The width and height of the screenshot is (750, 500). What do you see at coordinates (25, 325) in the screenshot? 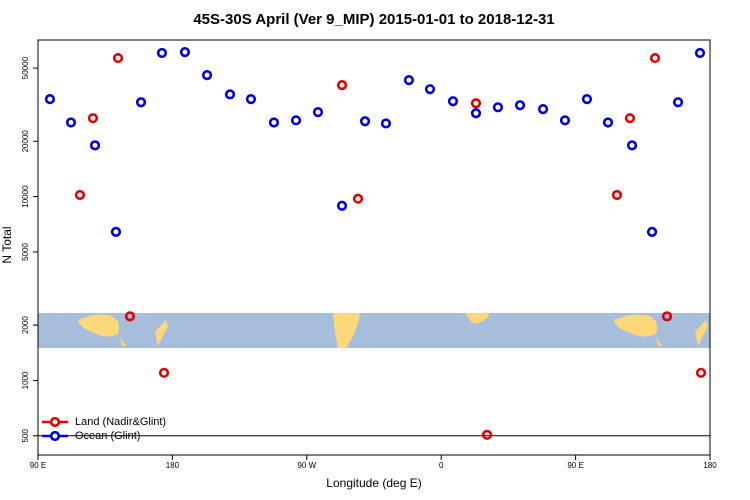
I see `y-tick-label: 2000` at bounding box center [25, 325].